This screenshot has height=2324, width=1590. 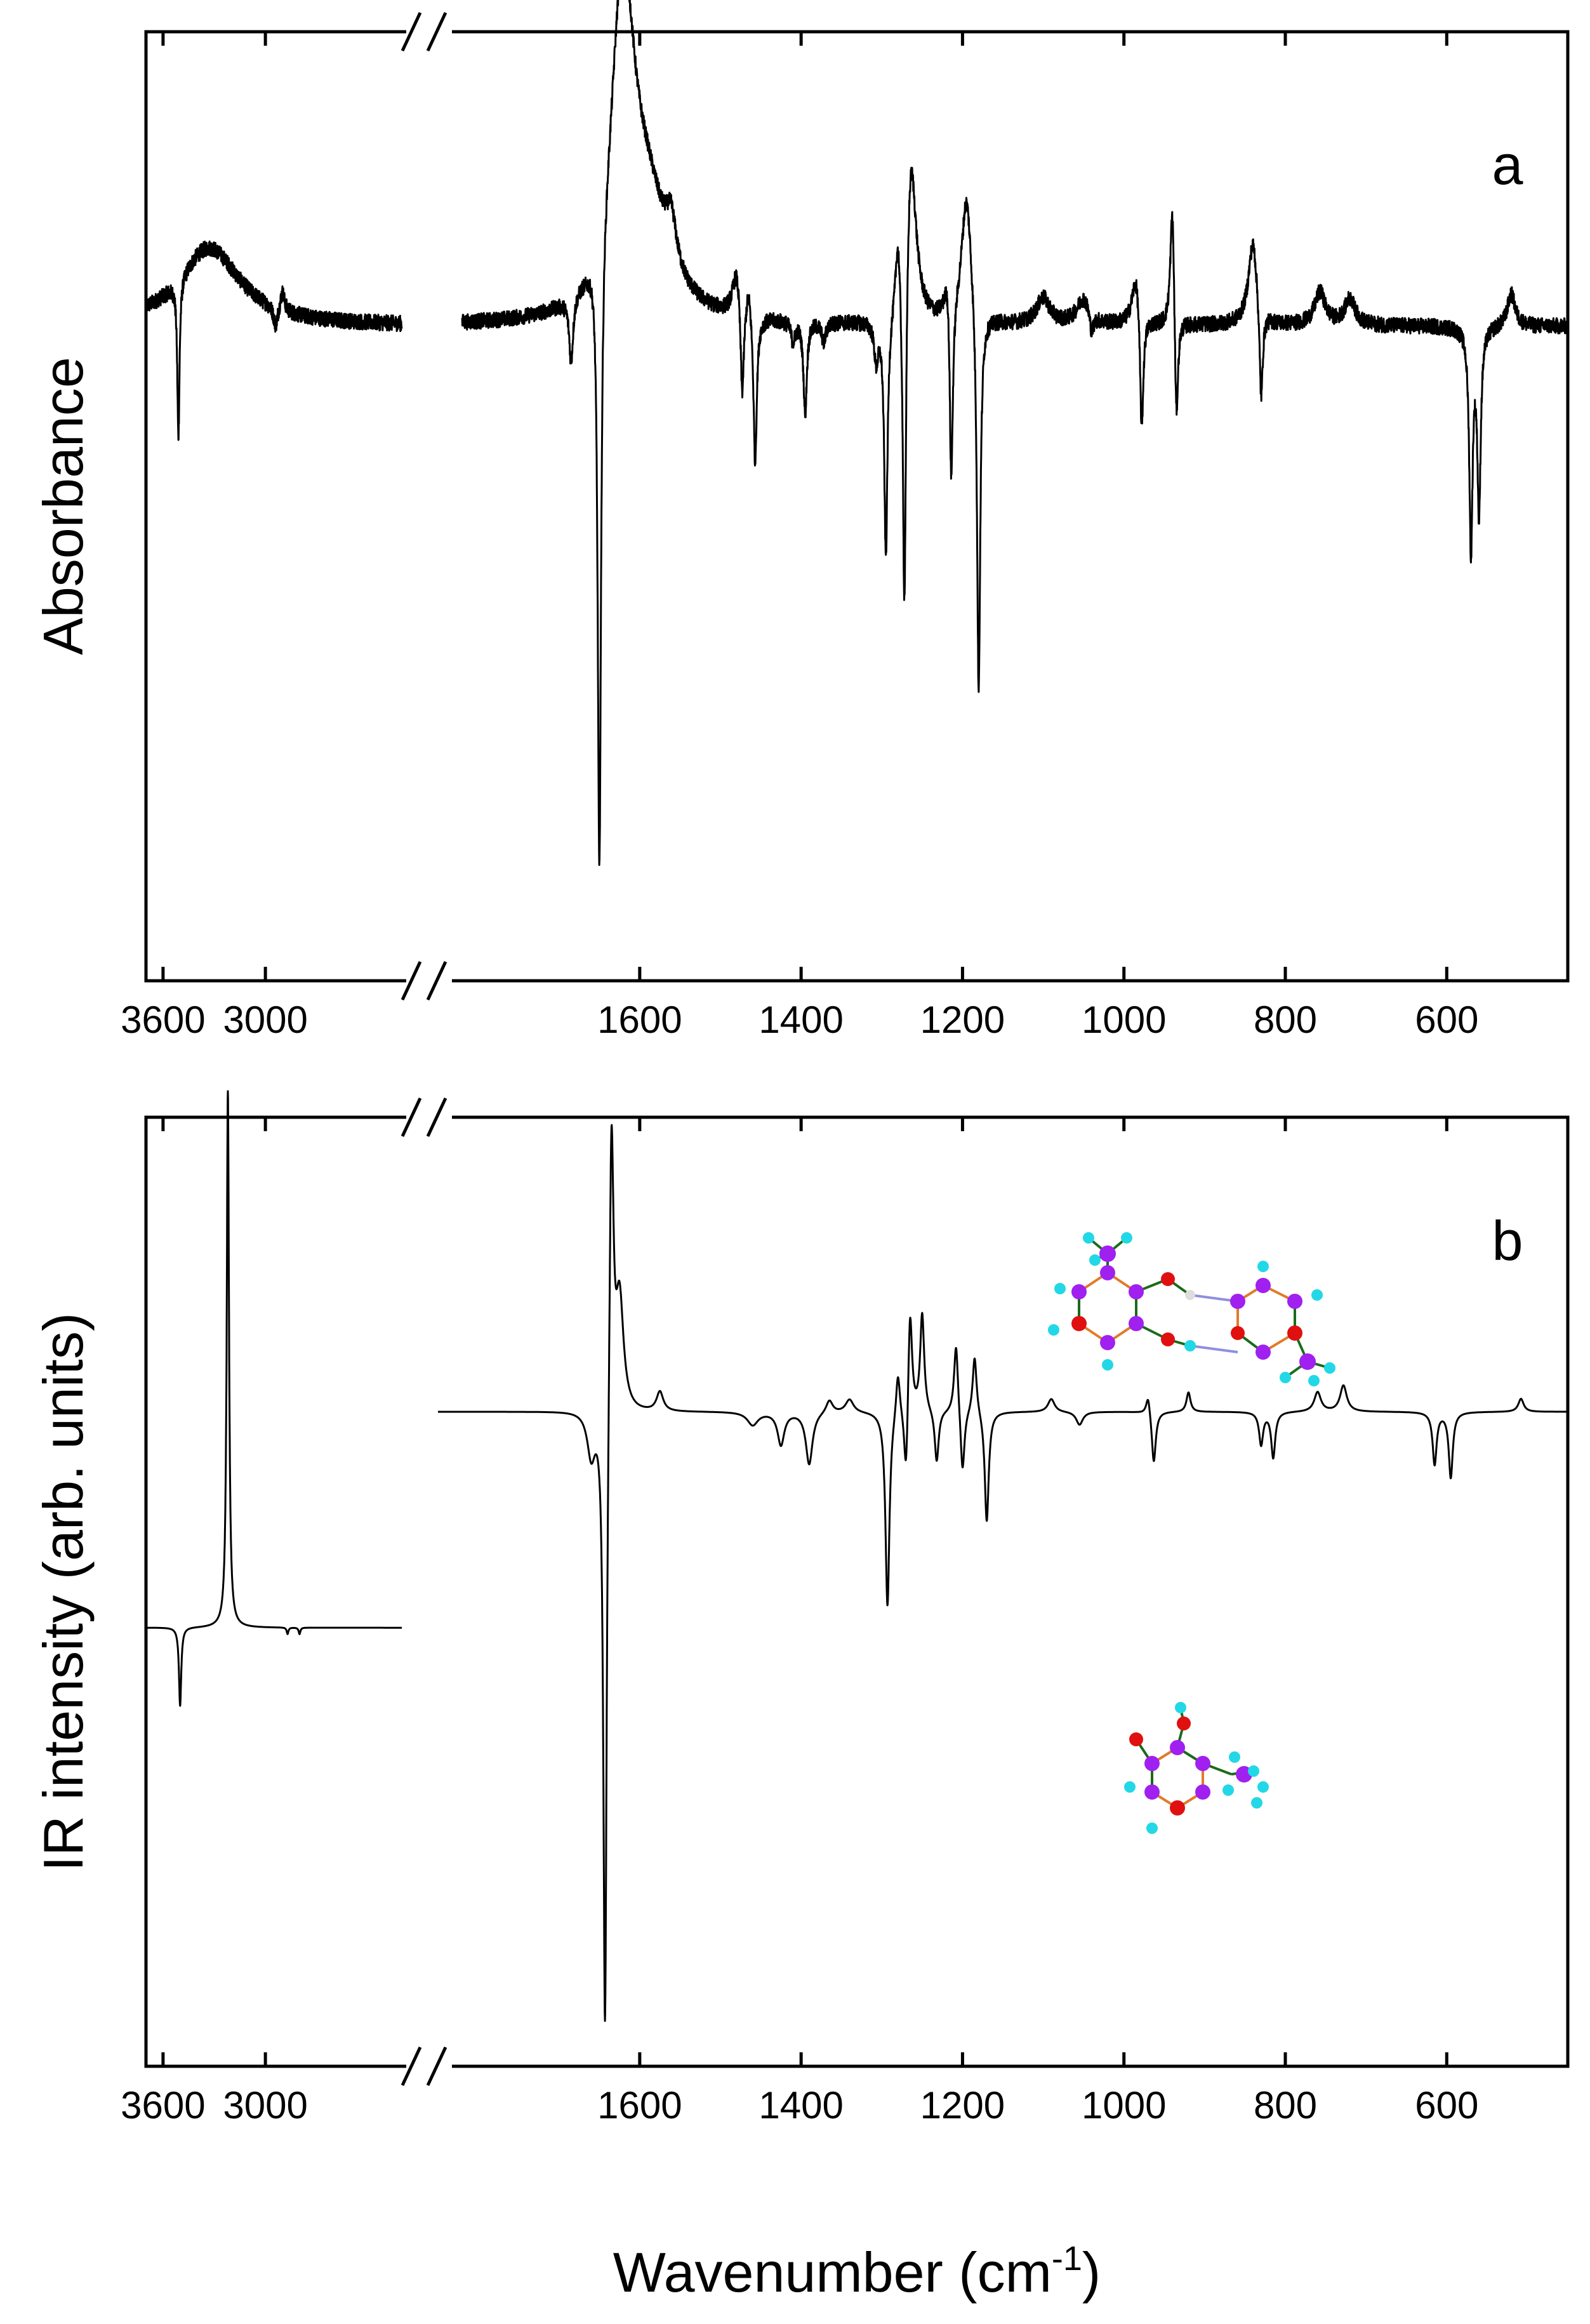 What do you see at coordinates (274, 340) in the screenshot?
I see `panel-a-spectrum-high` at bounding box center [274, 340].